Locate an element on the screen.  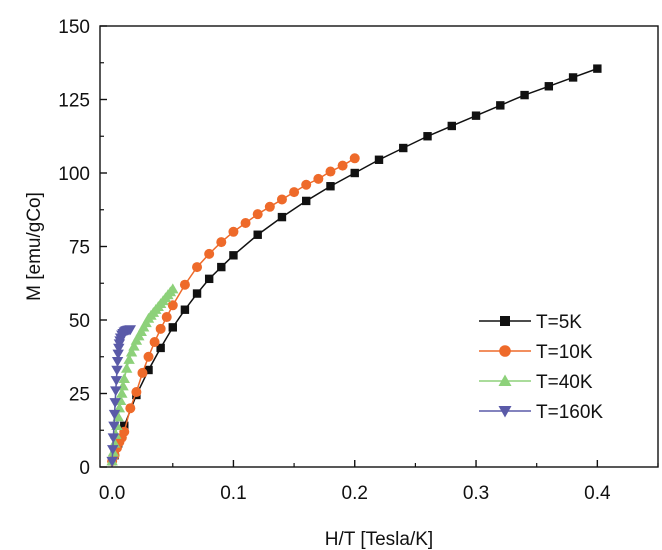
series-t-160k is located at coordinates (121, 396).